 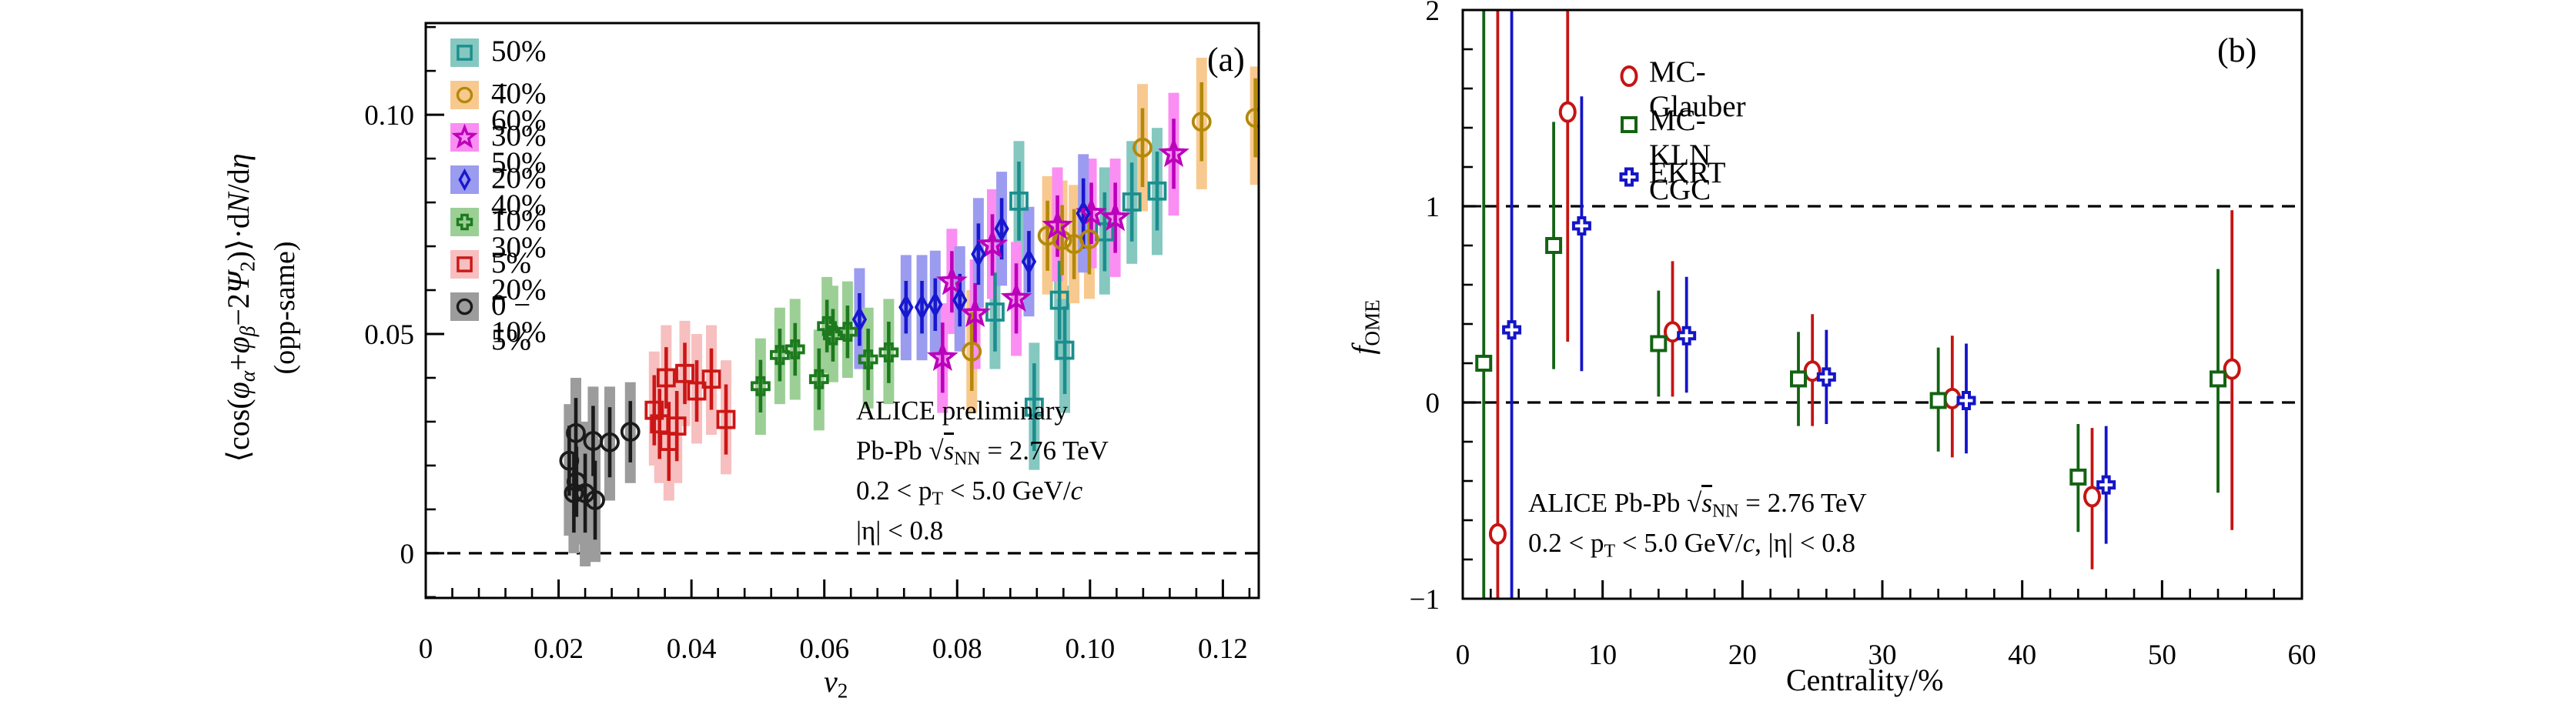 I want to click on legend-label: EKRT, so click(x=1688, y=172).